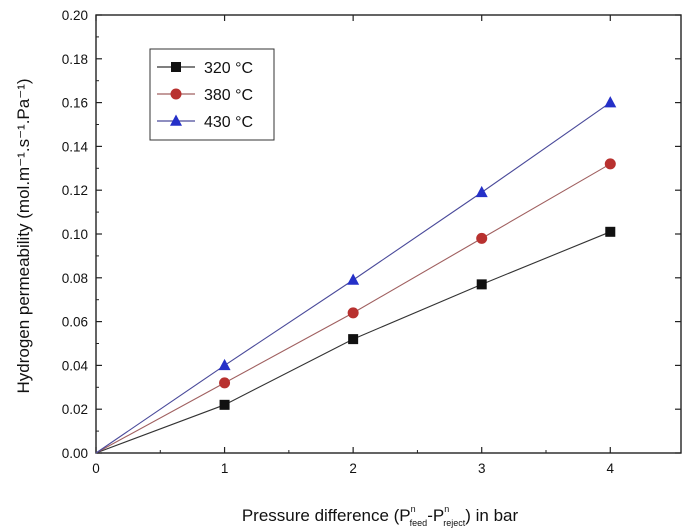 Image resolution: width=684 pixels, height=531 pixels. I want to click on legend-label: 320 °C, so click(228, 68).